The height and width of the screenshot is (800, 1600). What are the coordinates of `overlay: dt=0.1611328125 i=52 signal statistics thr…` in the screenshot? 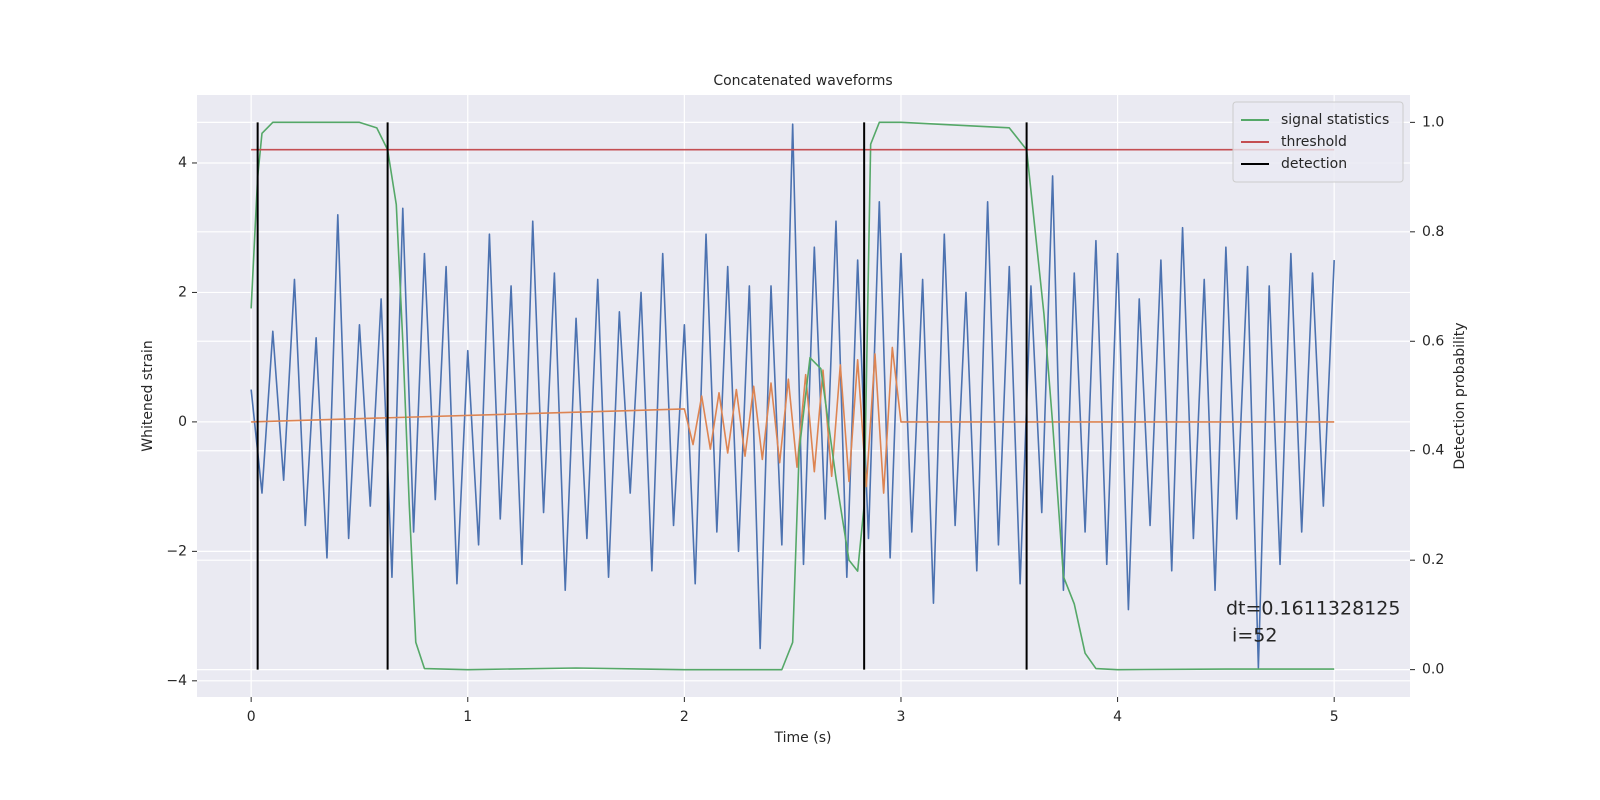 It's located at (1315, 374).